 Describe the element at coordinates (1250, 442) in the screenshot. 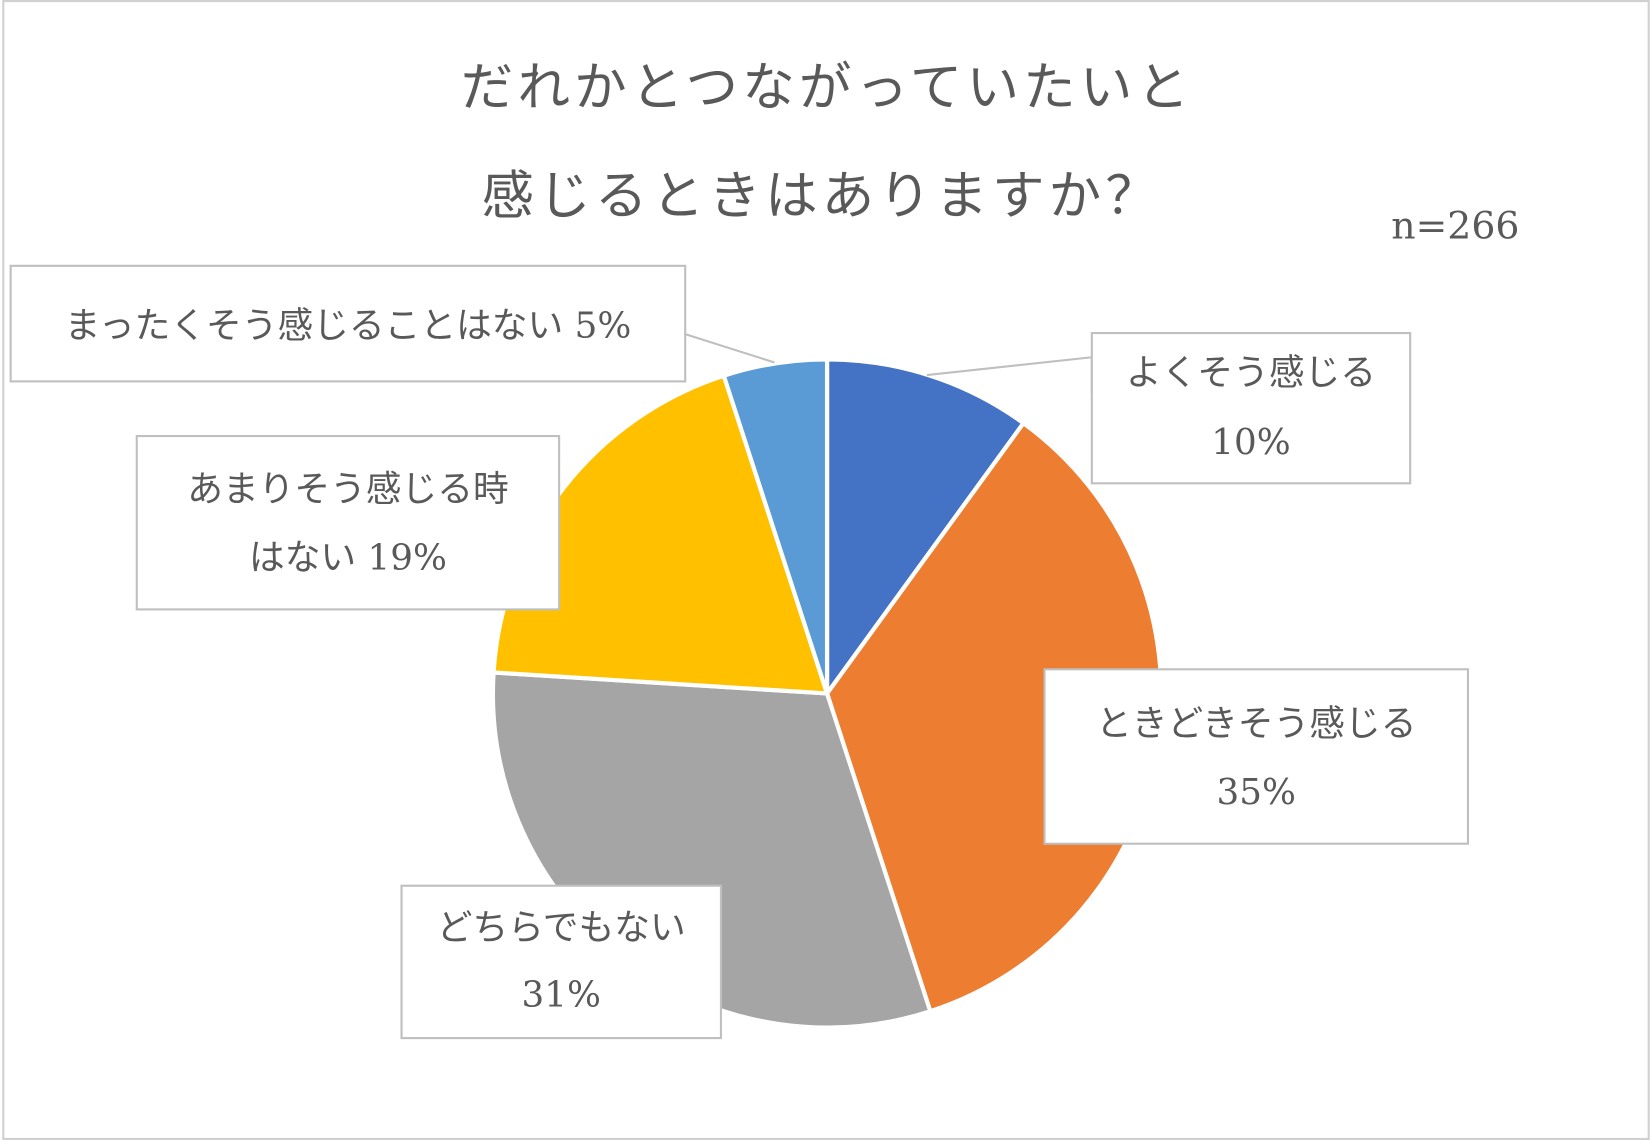

I see `data-label-text: 10%` at that location.